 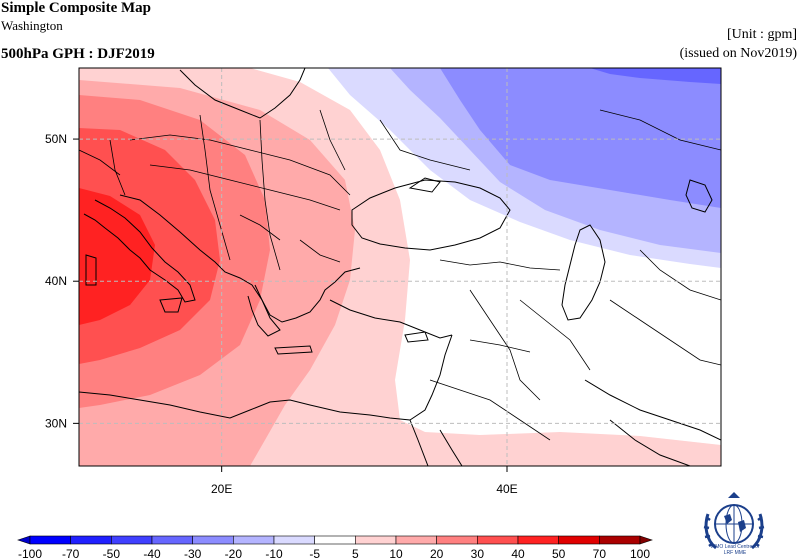 What do you see at coordinates (355, 553) in the screenshot?
I see `colorbar-label: 5` at bounding box center [355, 553].